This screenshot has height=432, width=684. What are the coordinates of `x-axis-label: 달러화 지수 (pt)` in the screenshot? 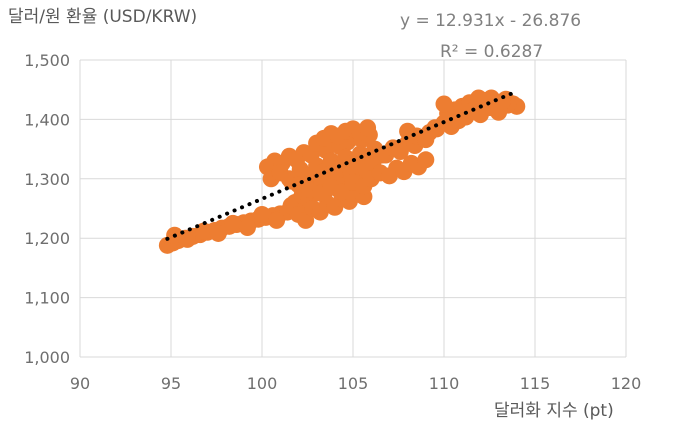 It's located at (554, 411).